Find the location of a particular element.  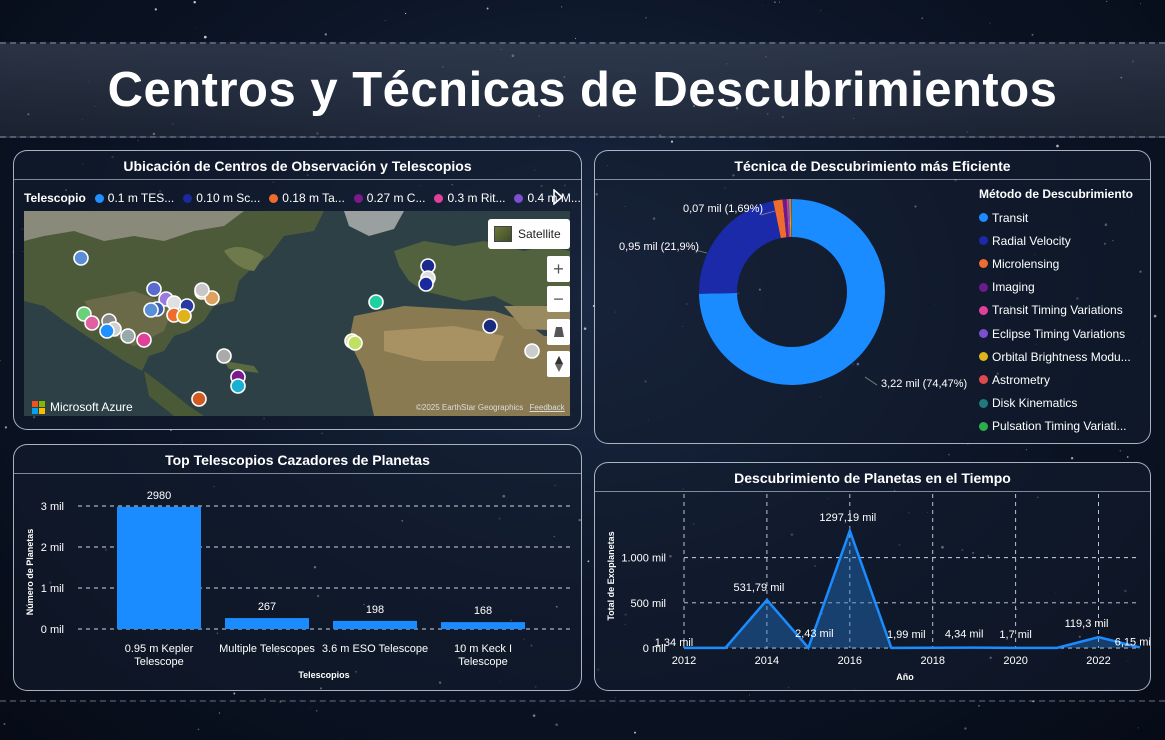

area-data-label: 6,15 mil is located at coordinates (1132, 642).